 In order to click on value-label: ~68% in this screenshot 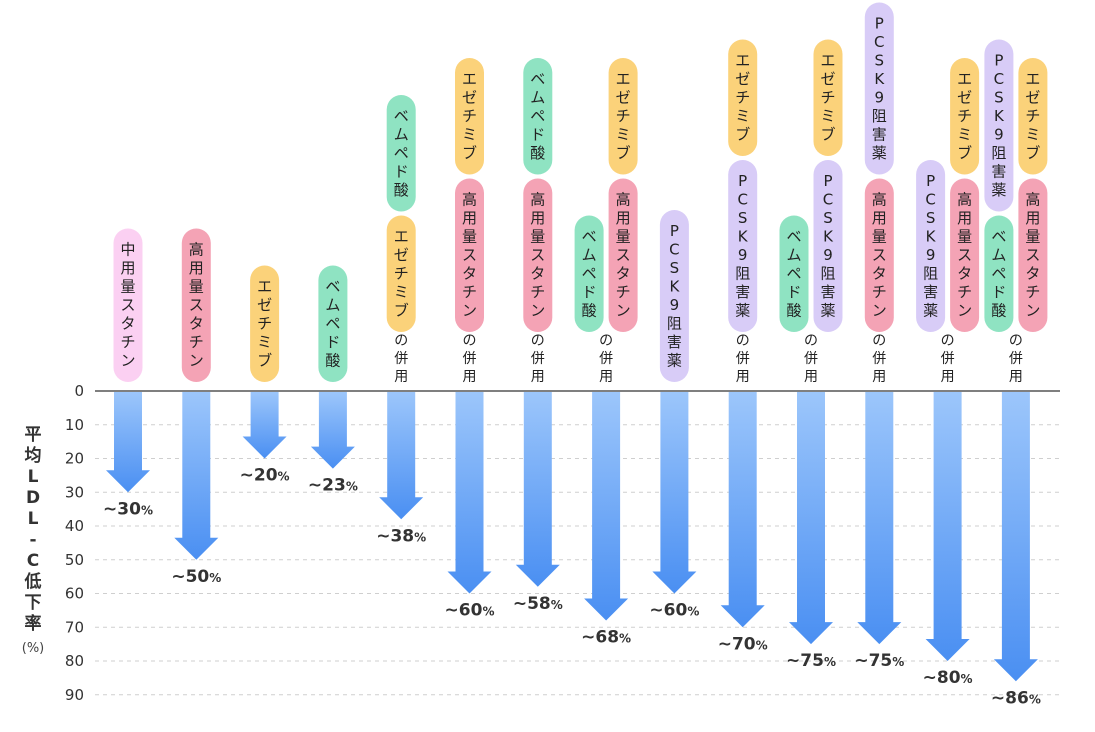, I will do `click(606, 638)`.